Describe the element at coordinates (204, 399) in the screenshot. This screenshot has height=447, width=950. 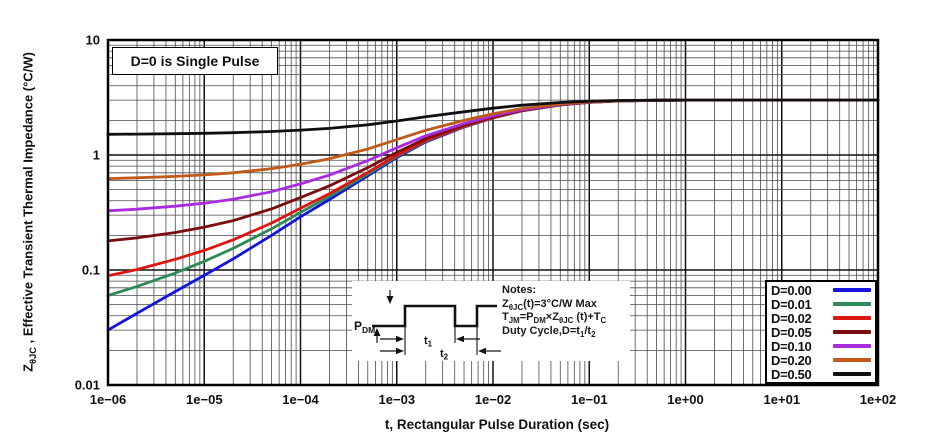
I see `x-tick-label: 1e−05` at that location.